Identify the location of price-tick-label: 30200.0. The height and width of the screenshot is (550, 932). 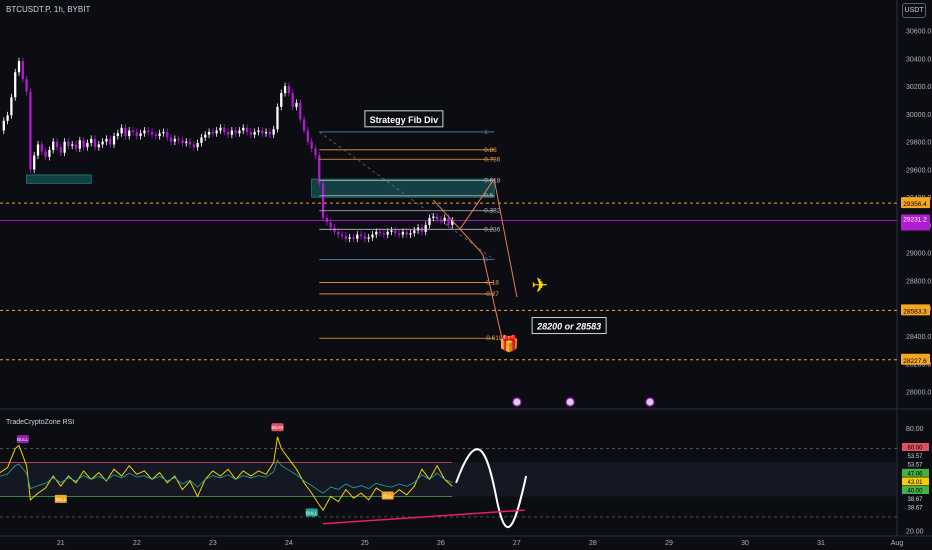
(918, 87).